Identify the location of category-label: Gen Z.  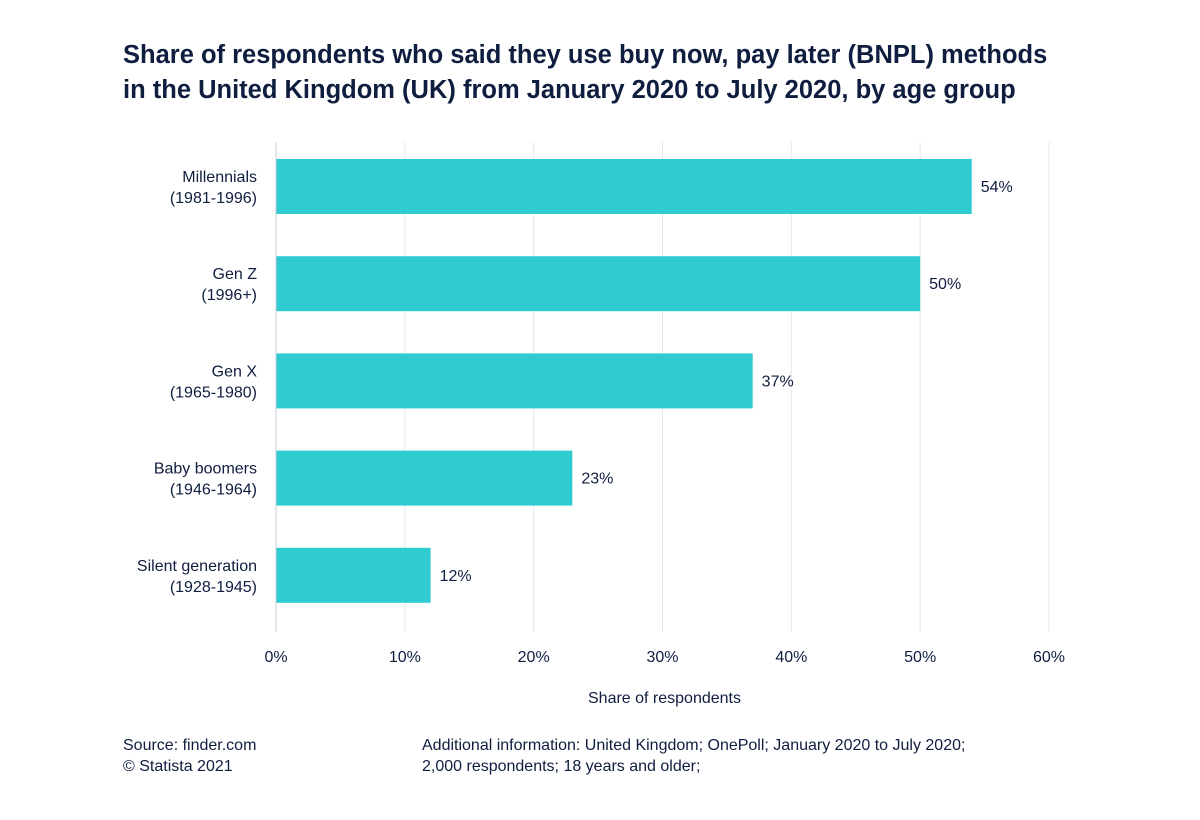
(235, 274).